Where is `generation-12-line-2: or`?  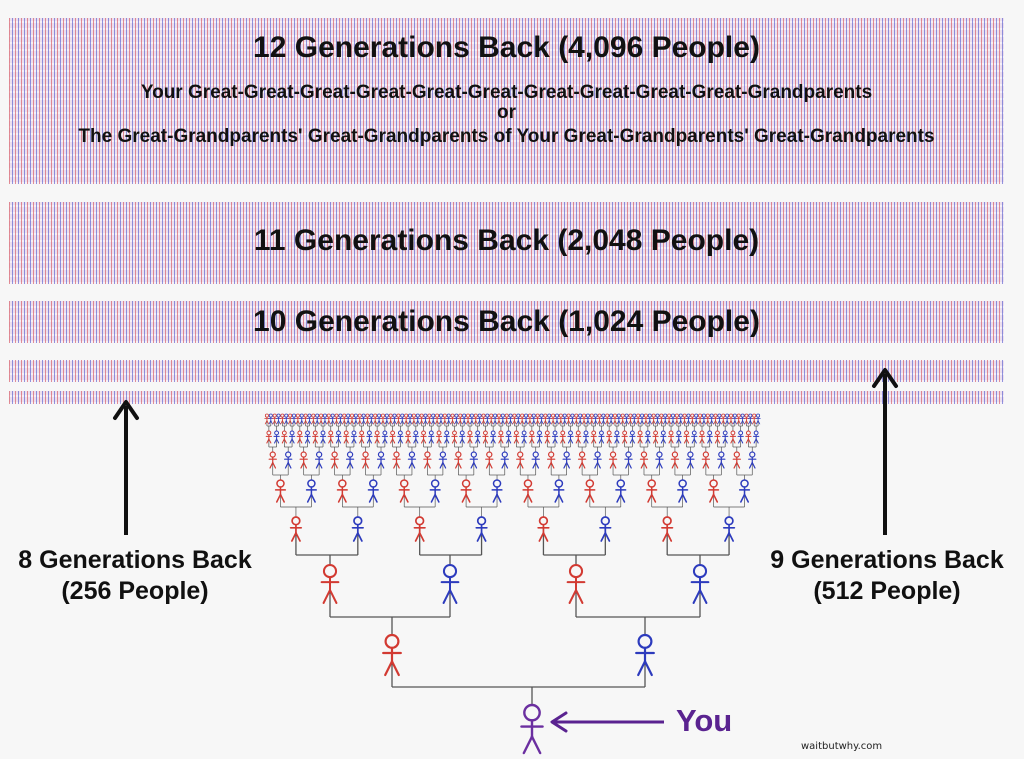 generation-12-line-2: or is located at coordinates (506, 112).